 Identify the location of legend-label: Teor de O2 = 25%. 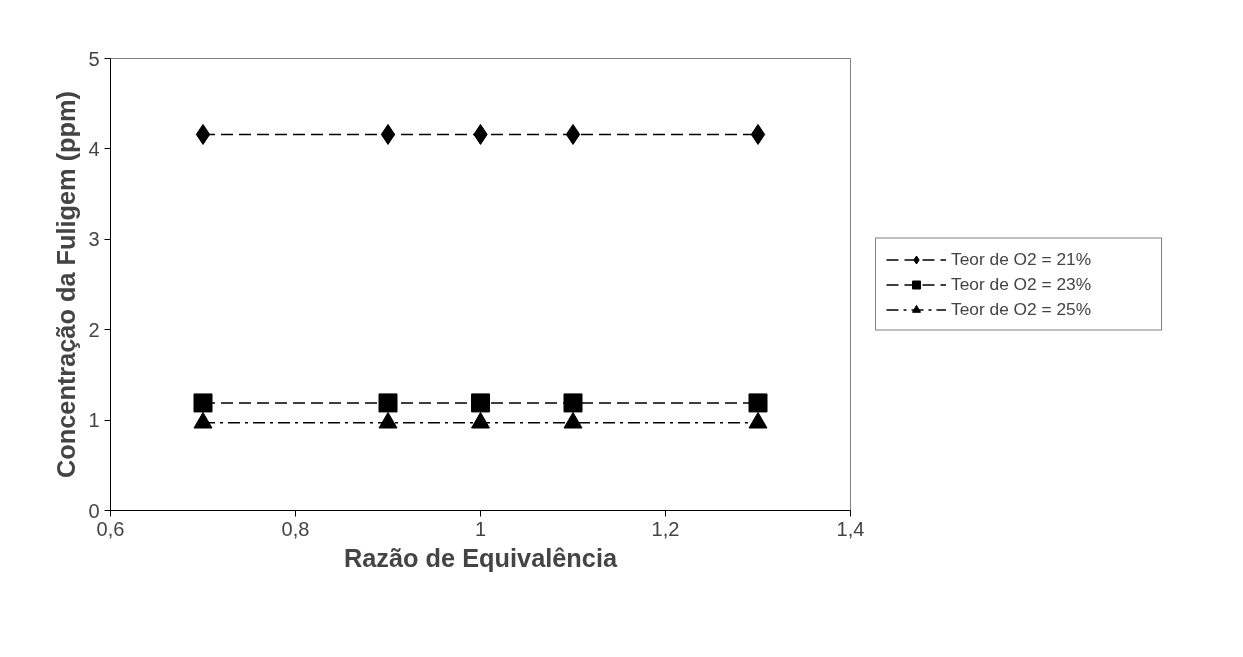
(1022, 309).